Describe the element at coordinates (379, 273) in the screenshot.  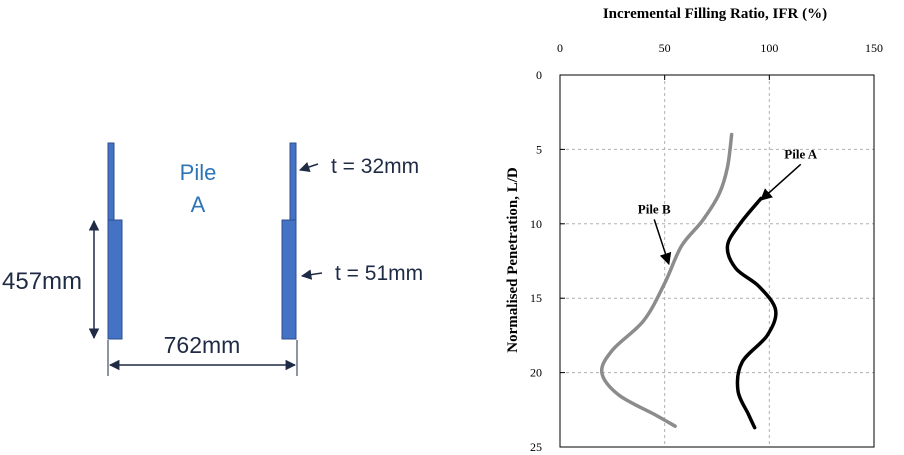
I see `thickness-bottom-label: t = 51mm` at that location.